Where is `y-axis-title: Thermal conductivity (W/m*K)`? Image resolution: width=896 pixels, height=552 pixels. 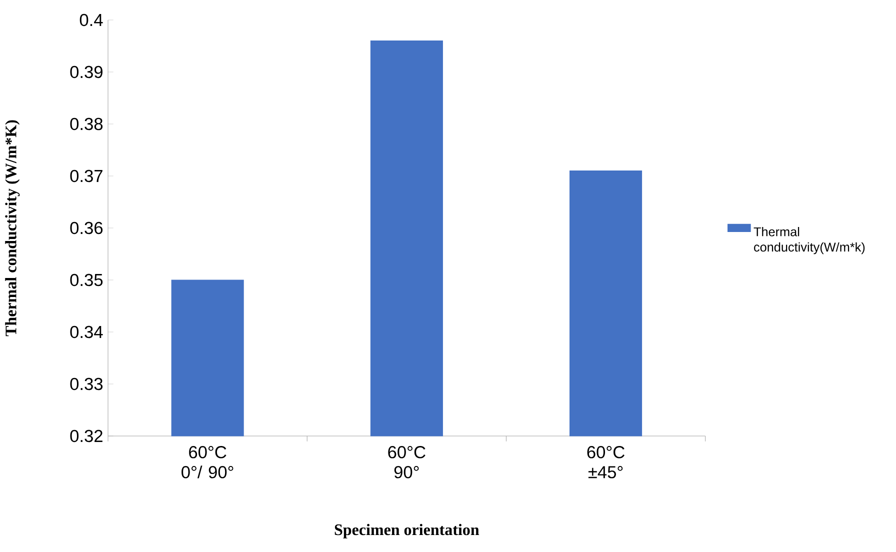 y-axis-title: Thermal conductivity (W/m*K) is located at coordinates (12, 228).